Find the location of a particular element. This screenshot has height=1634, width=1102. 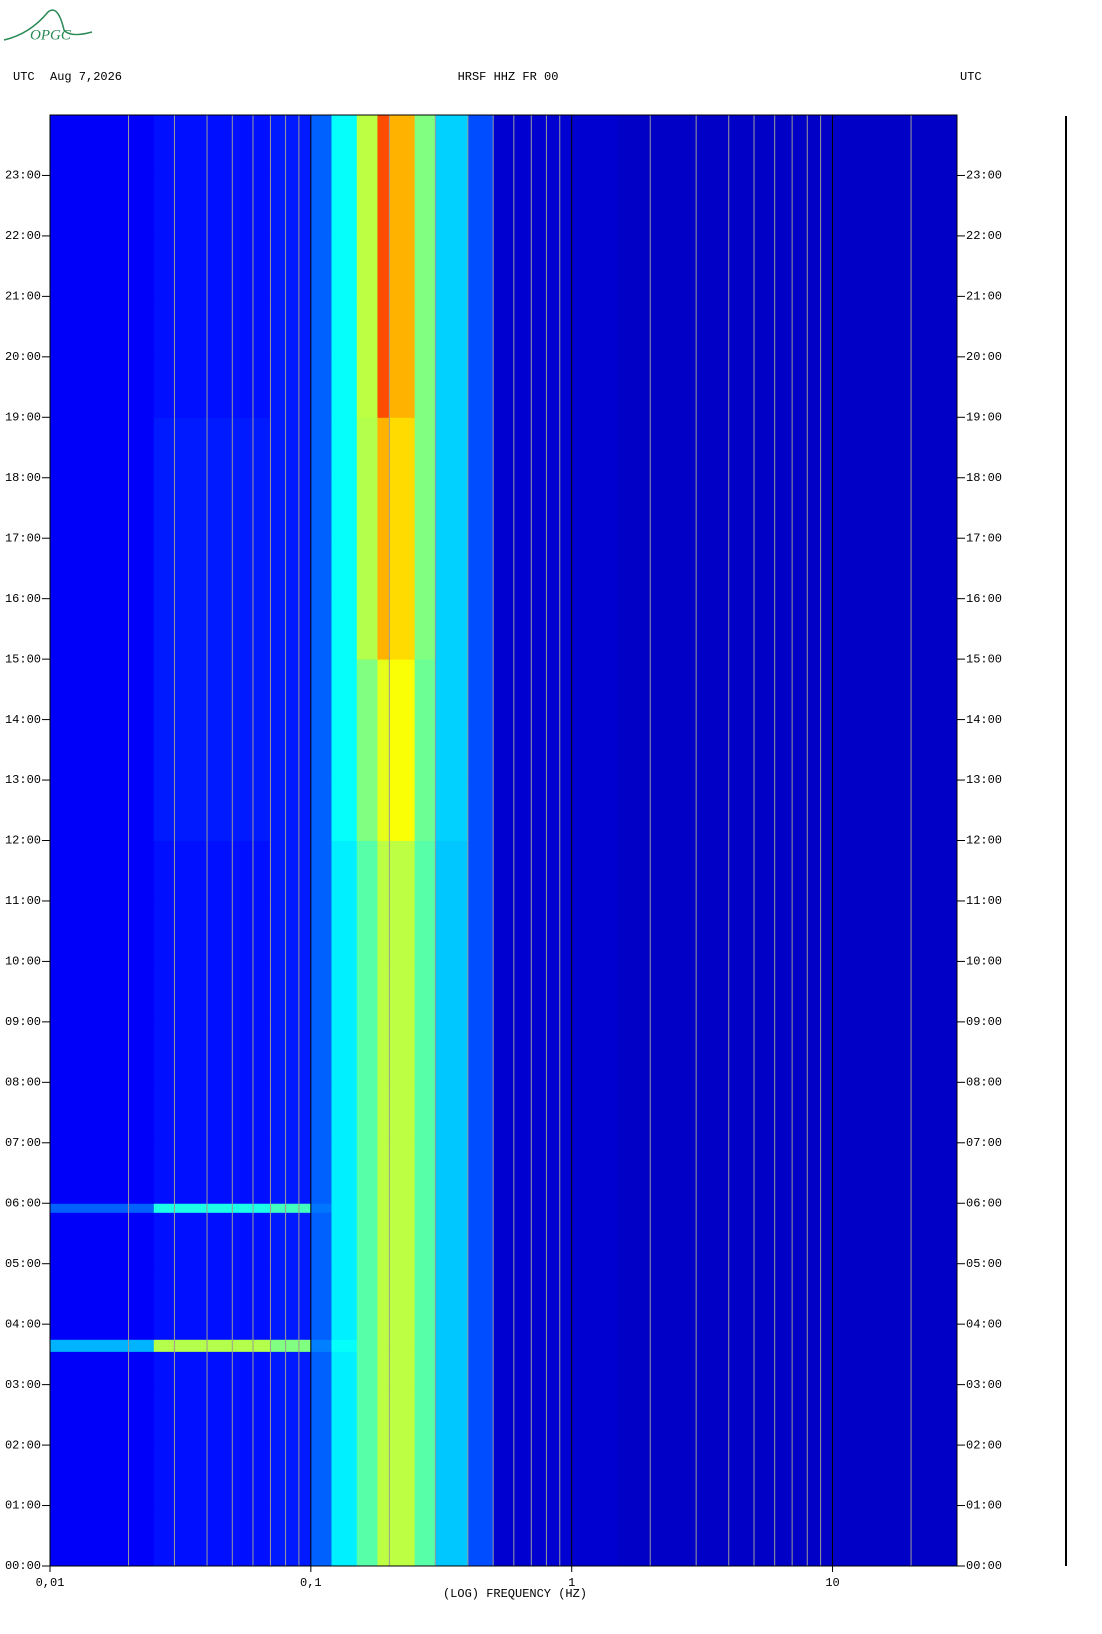

y-tick-label: 10:00 is located at coordinates (23, 962).